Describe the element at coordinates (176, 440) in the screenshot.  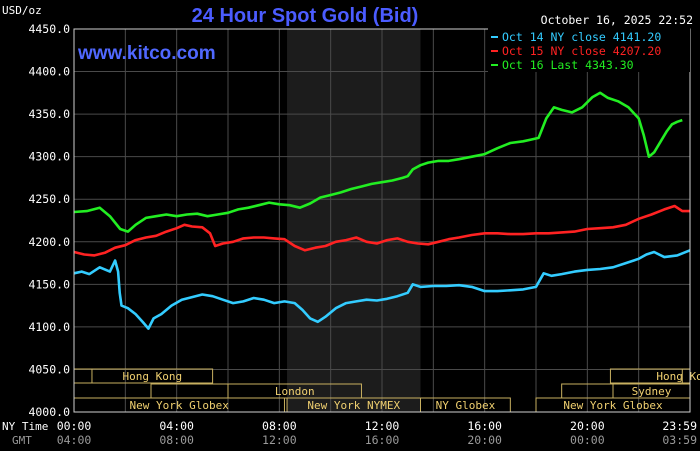
I see `x-tick-label-gmt: 08:00` at that location.